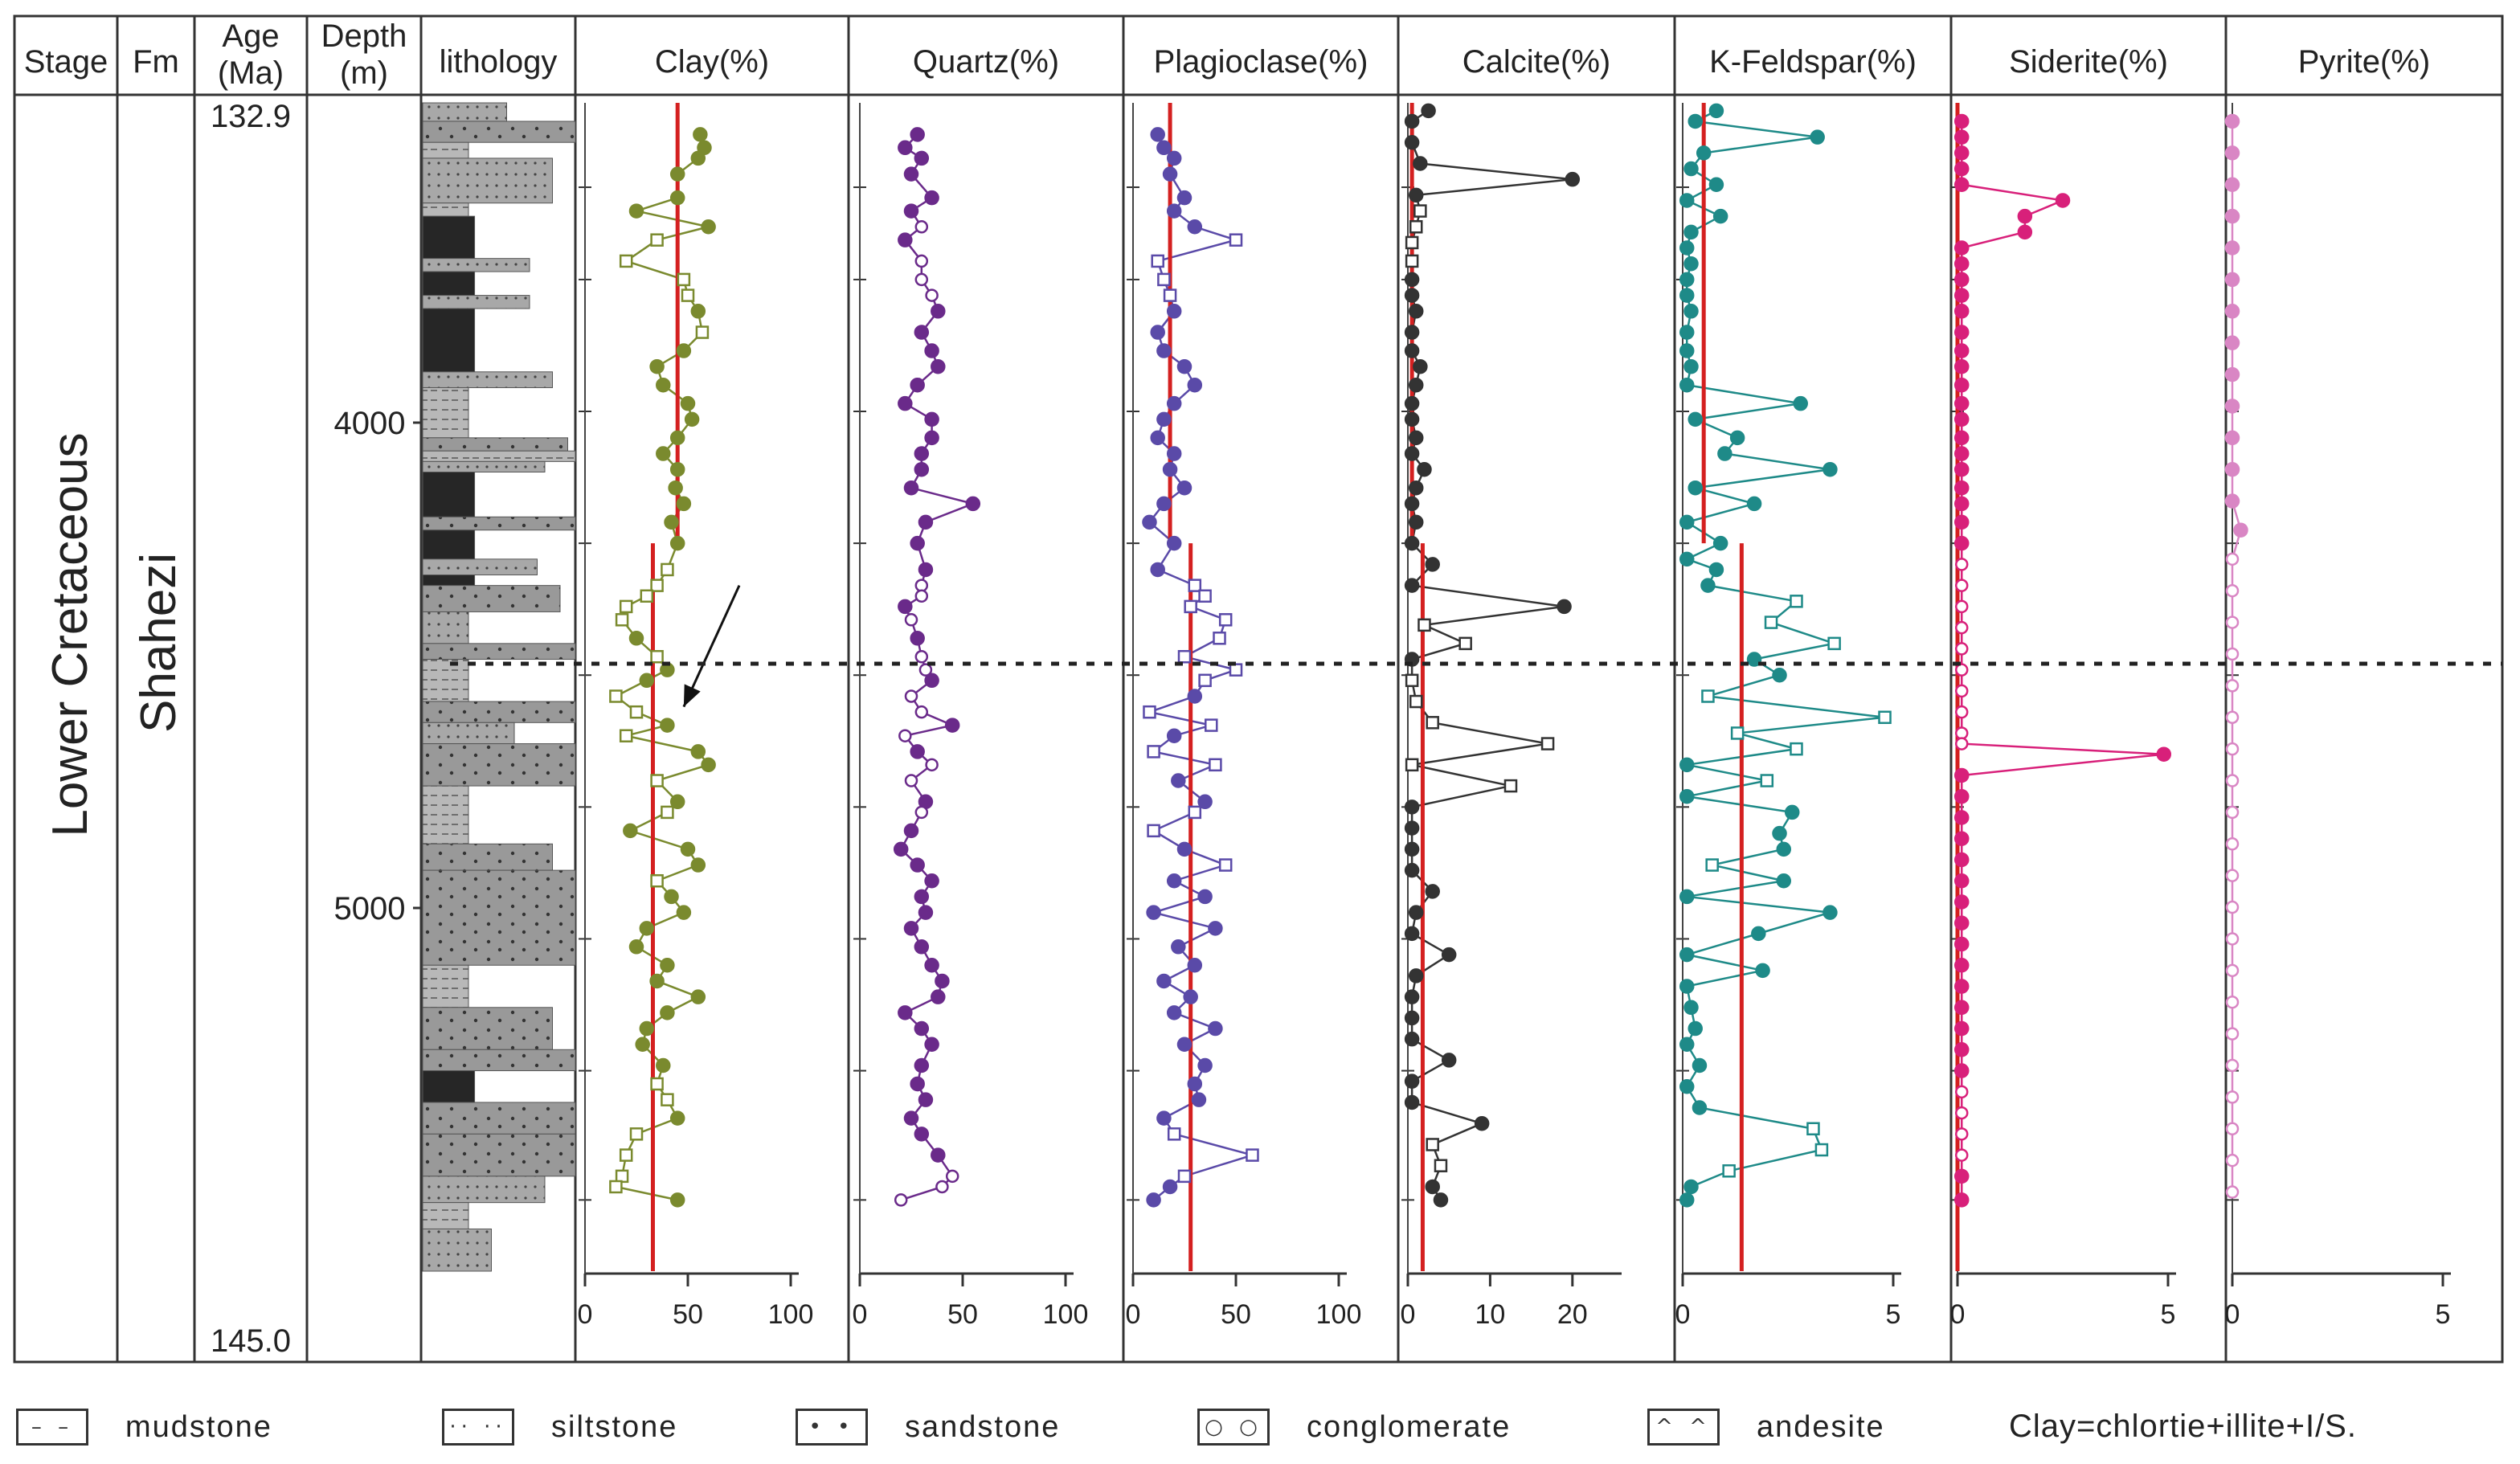 The height and width of the screenshot is (1464, 2520). I want to click on header-age-line1: Age, so click(251, 36).